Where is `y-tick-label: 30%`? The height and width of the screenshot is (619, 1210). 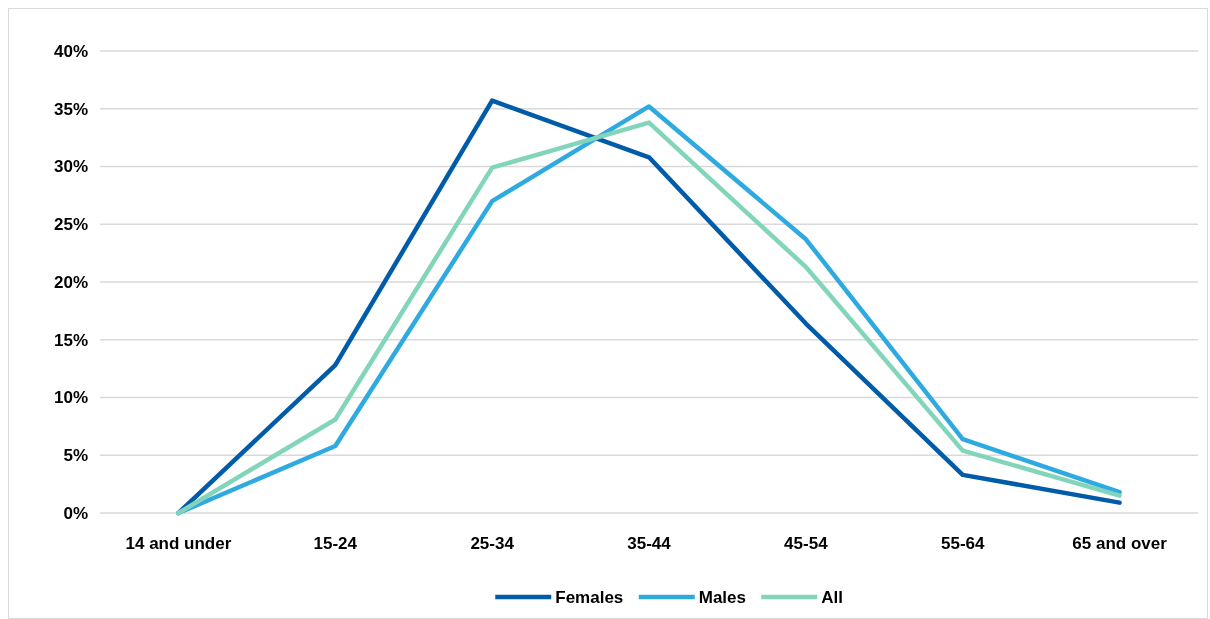 y-tick-label: 30% is located at coordinates (70, 167).